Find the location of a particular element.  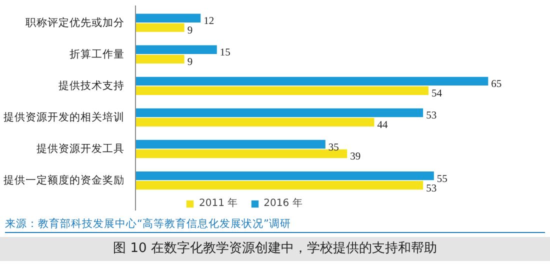

data-label: 44 is located at coordinates (382, 126).